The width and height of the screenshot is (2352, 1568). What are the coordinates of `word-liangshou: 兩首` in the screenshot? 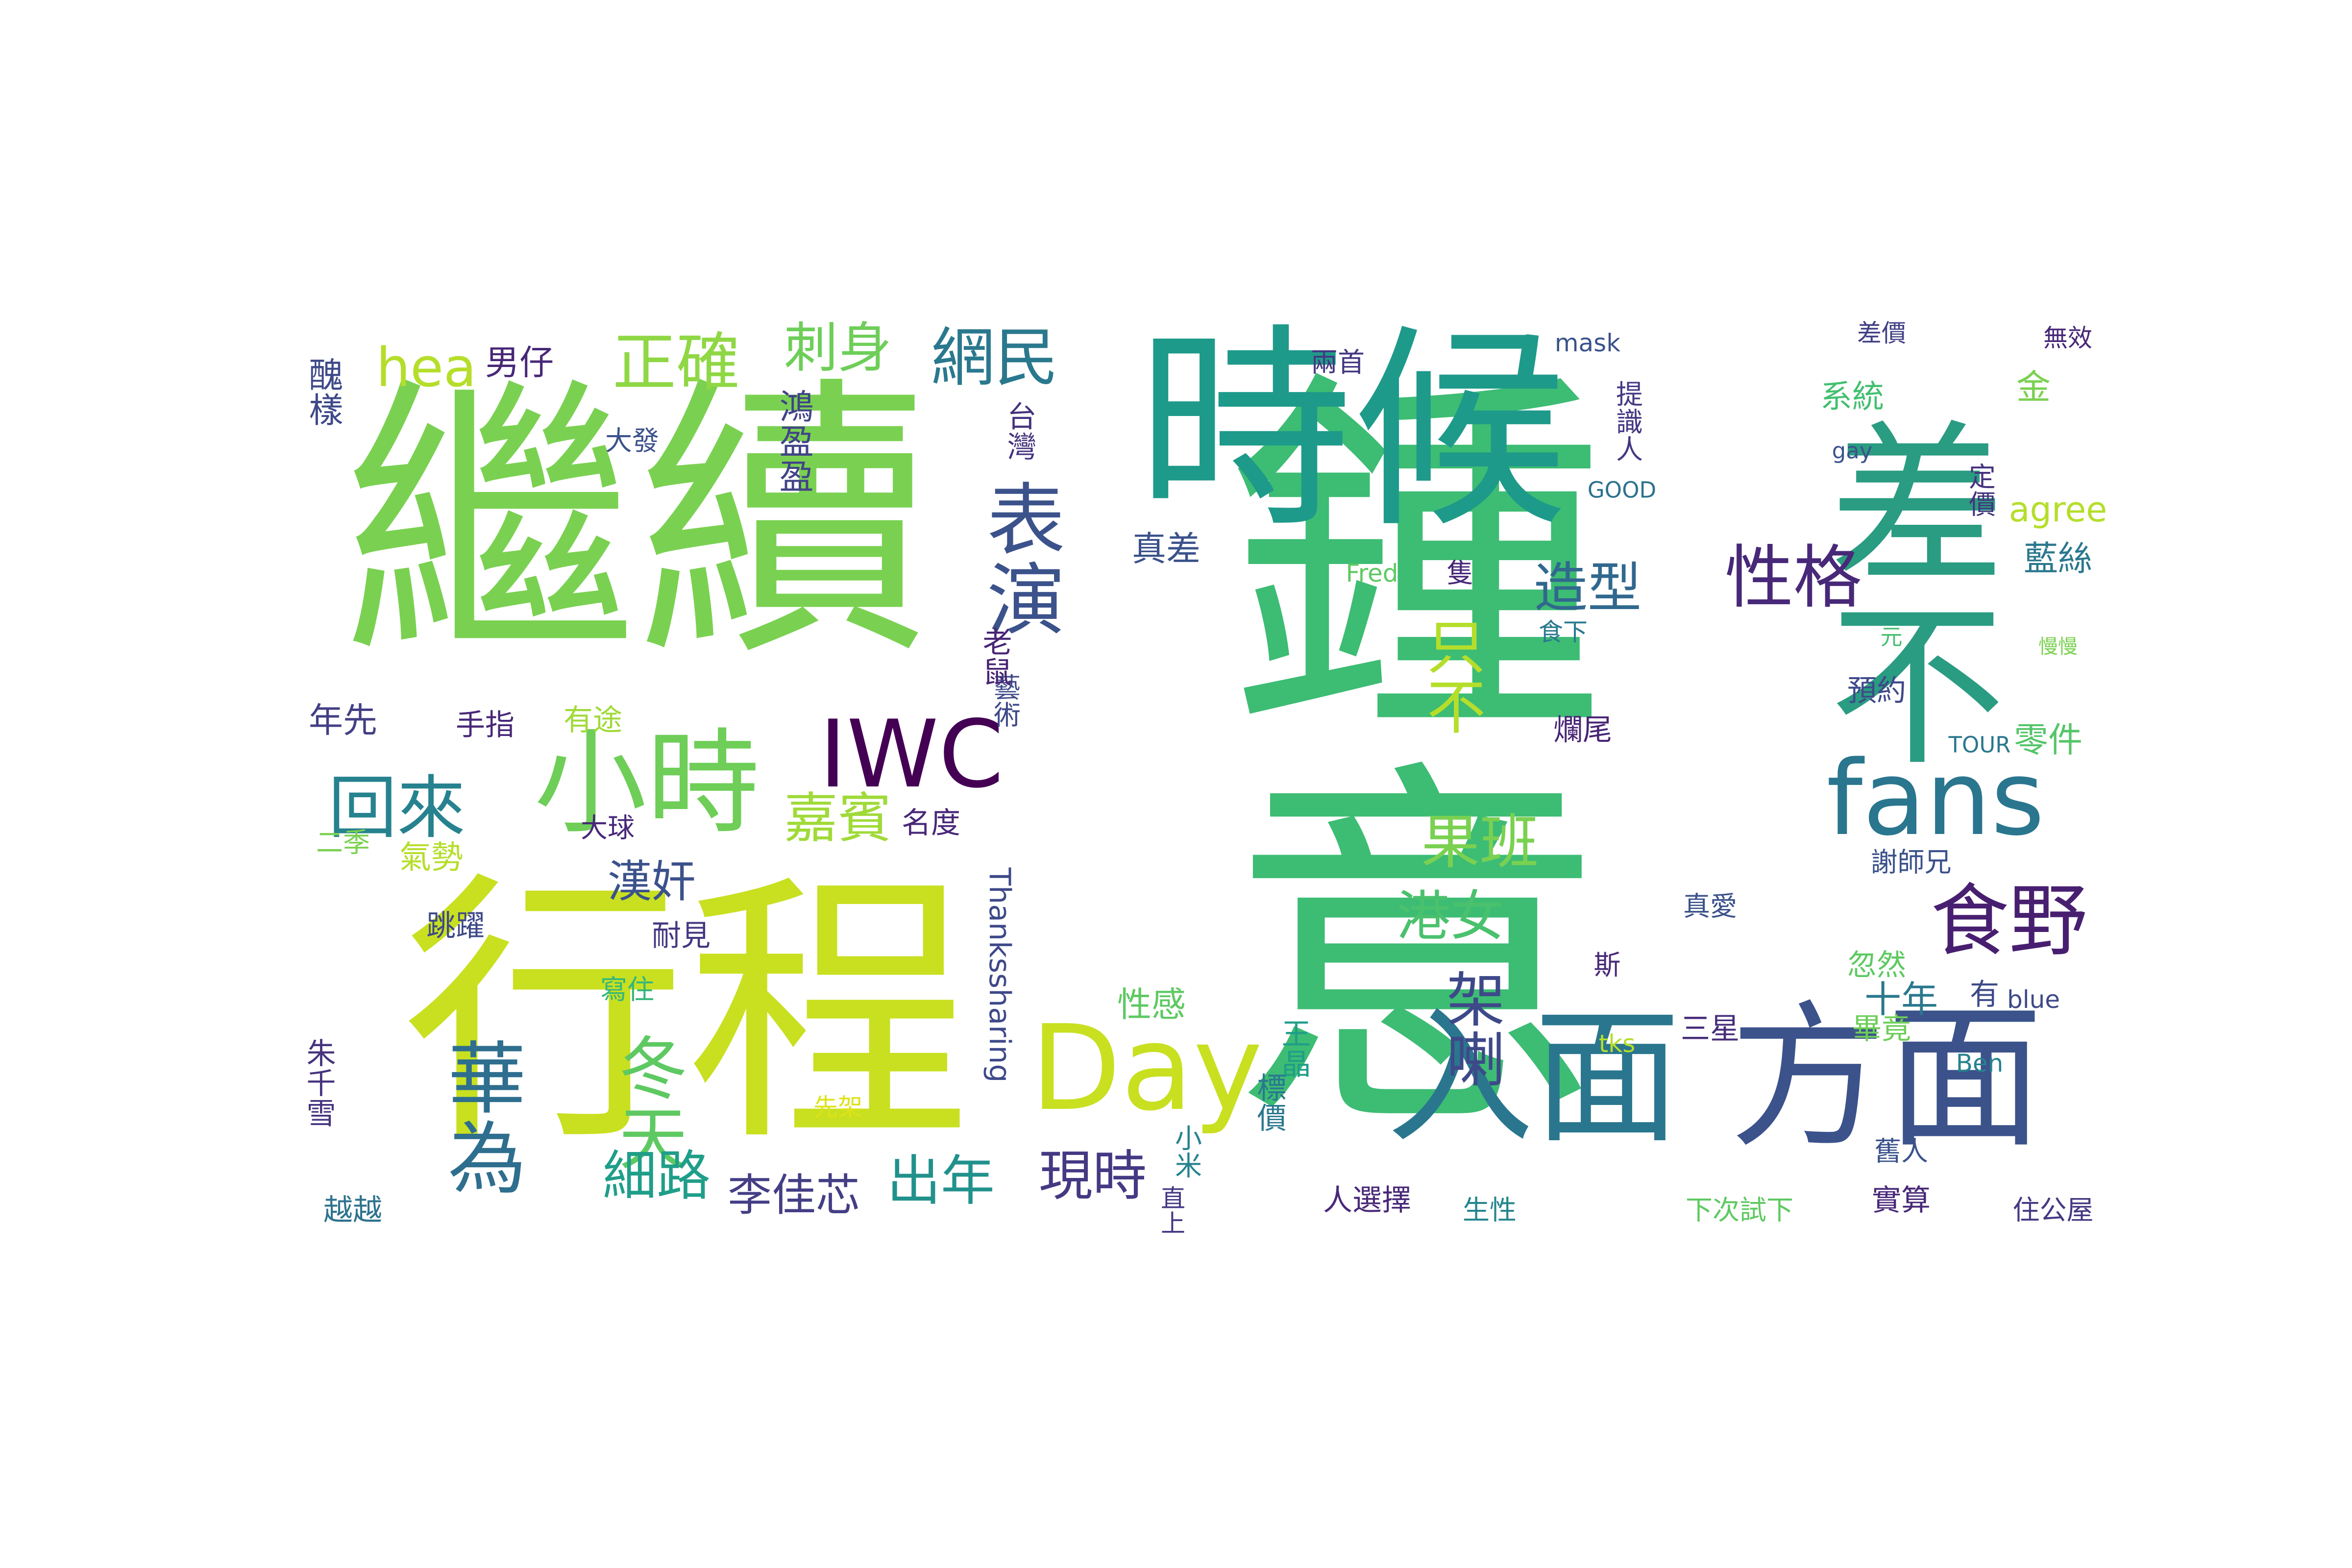 It's located at (1337, 362).